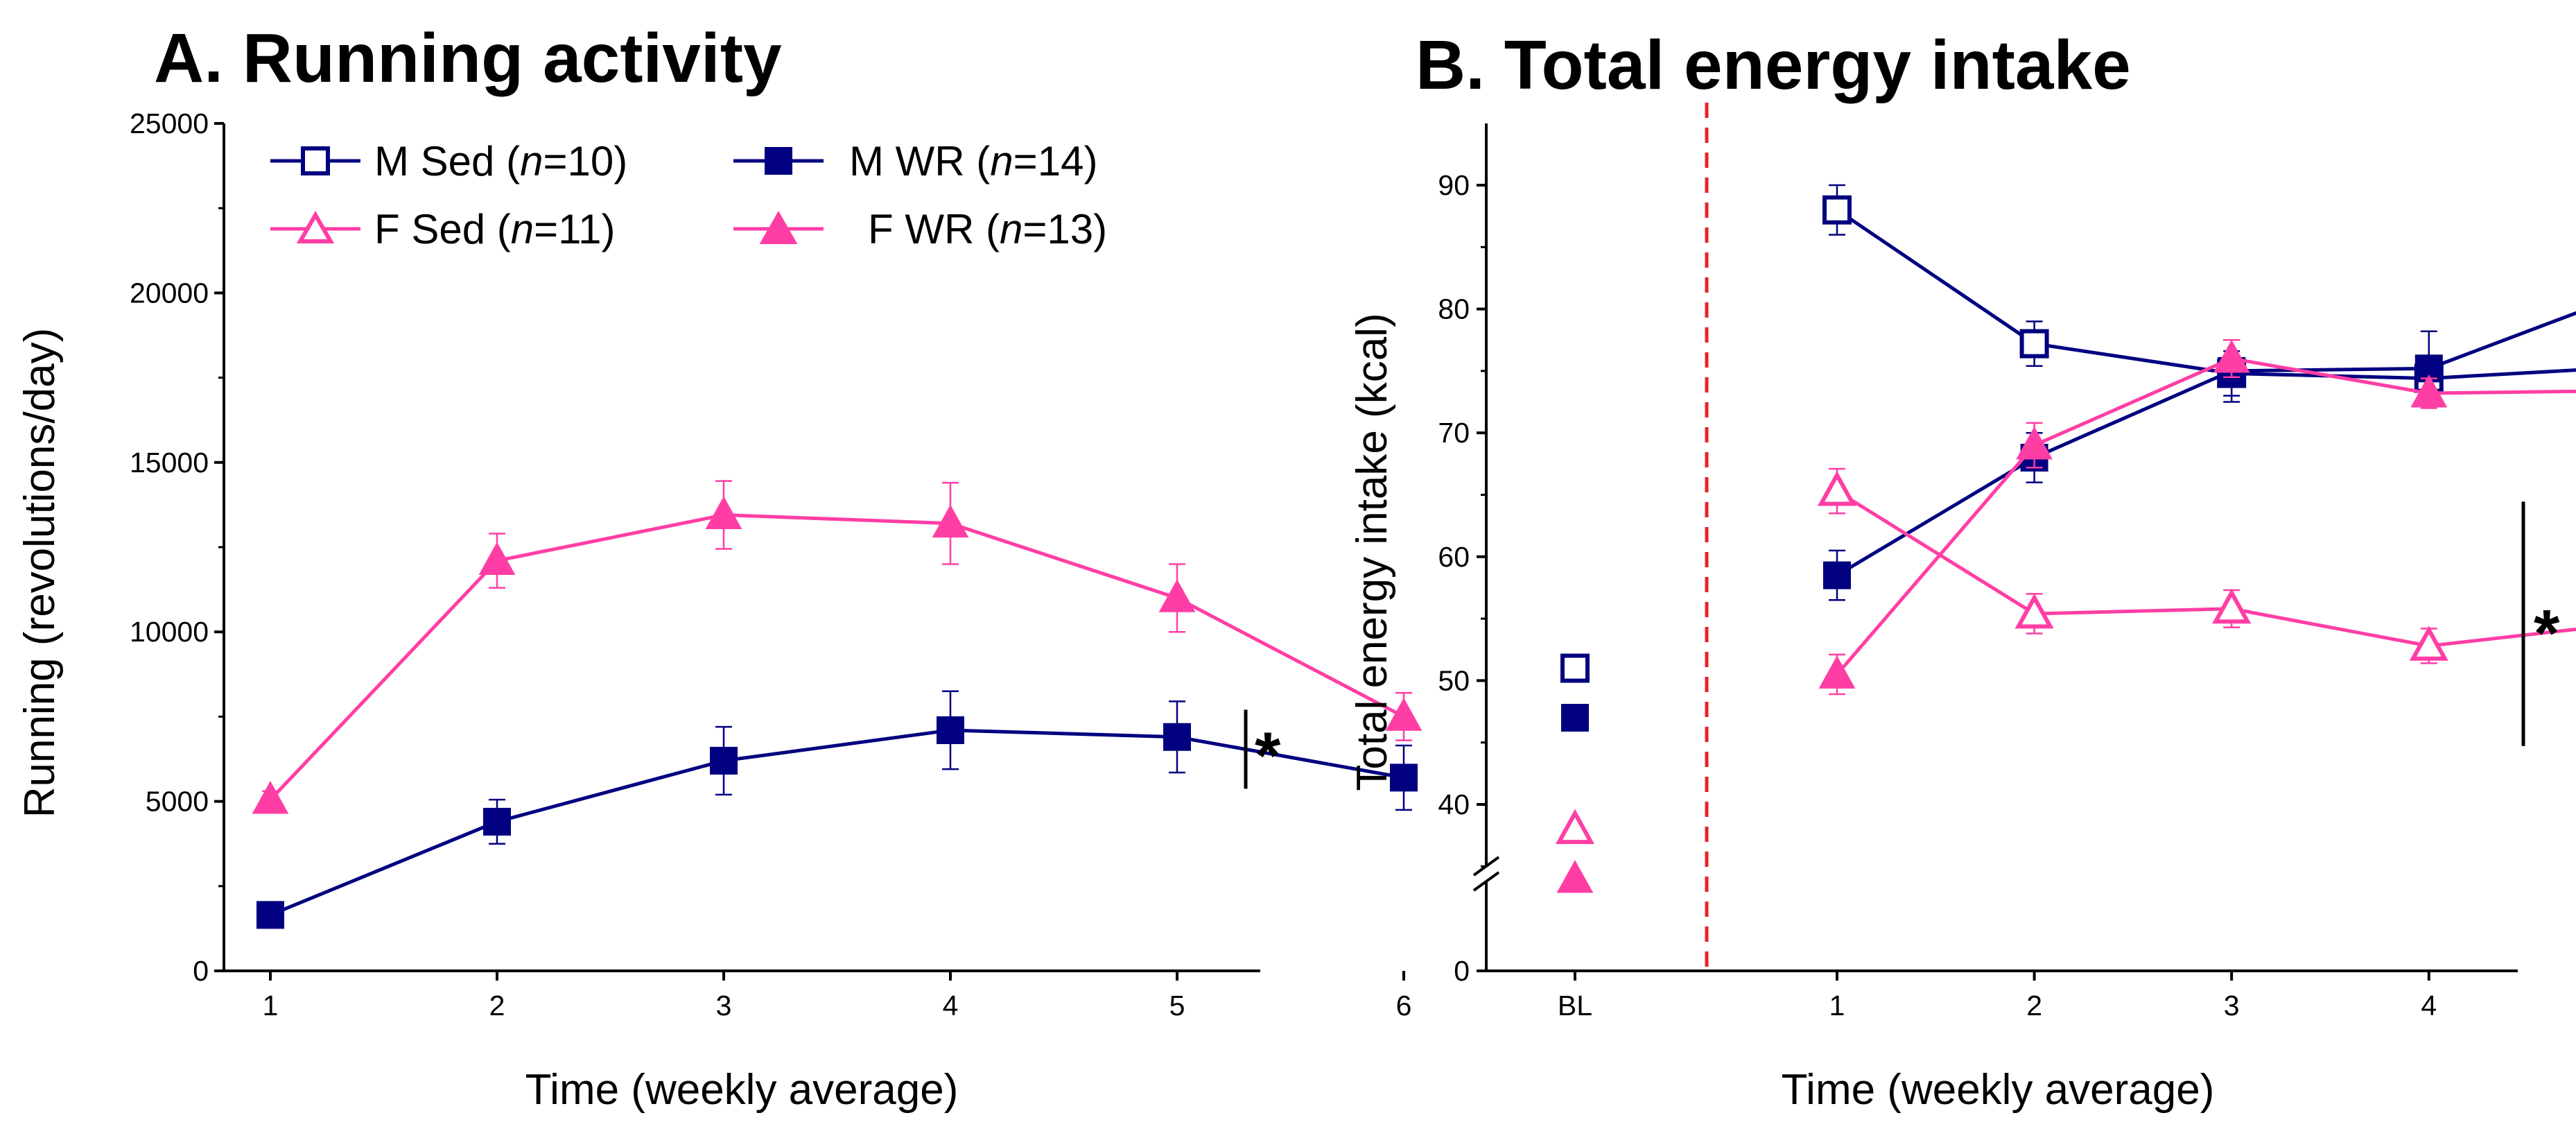 The image size is (2576, 1138). What do you see at coordinates (2206, 294) in the screenshot?
I see `panel-b-line-m-sed` at bounding box center [2206, 294].